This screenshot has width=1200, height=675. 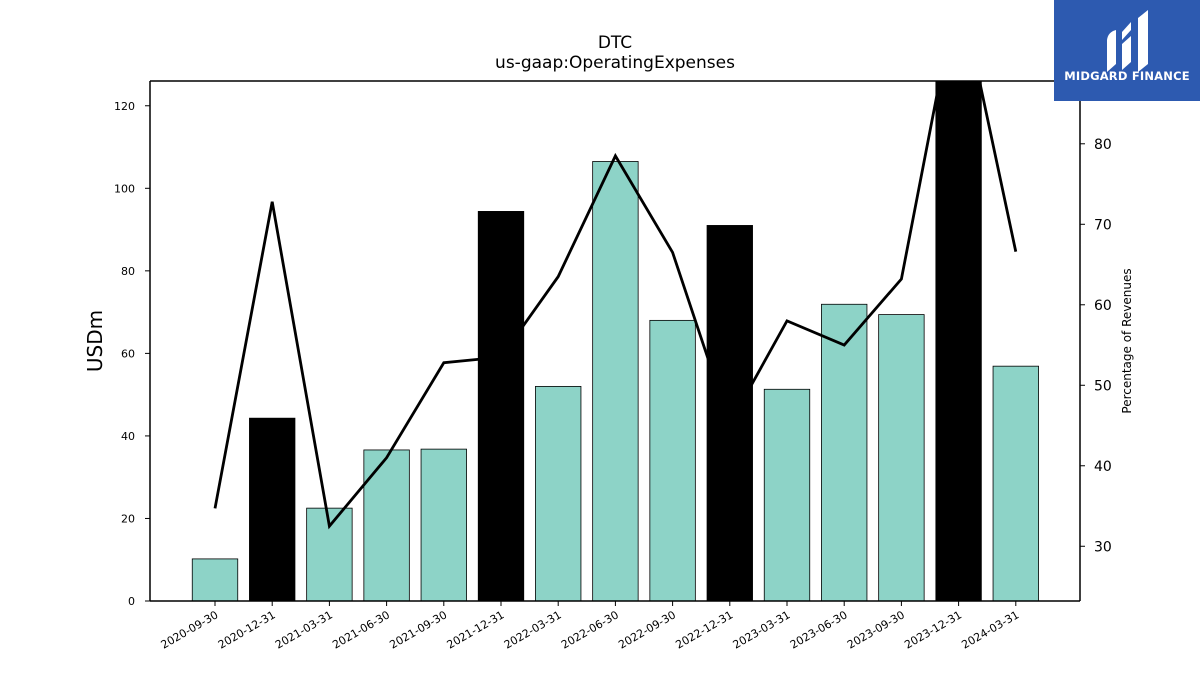 What do you see at coordinates (131, 601) in the screenshot?
I see `y-tick-label-0: 0` at bounding box center [131, 601].